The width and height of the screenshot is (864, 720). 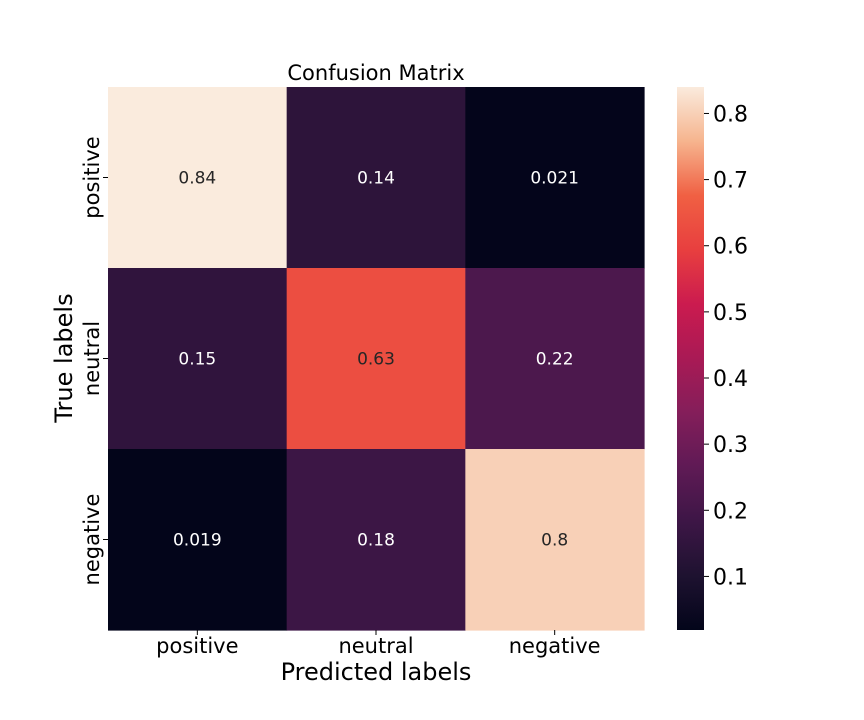 I want to click on y-axis-ticks: positive neutral negative, so click(x=94, y=360).